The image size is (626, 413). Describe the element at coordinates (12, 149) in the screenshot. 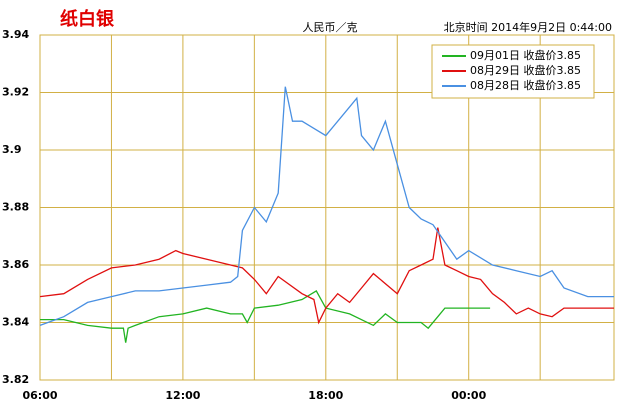

I see `y-tick-label: 3.9` at that location.